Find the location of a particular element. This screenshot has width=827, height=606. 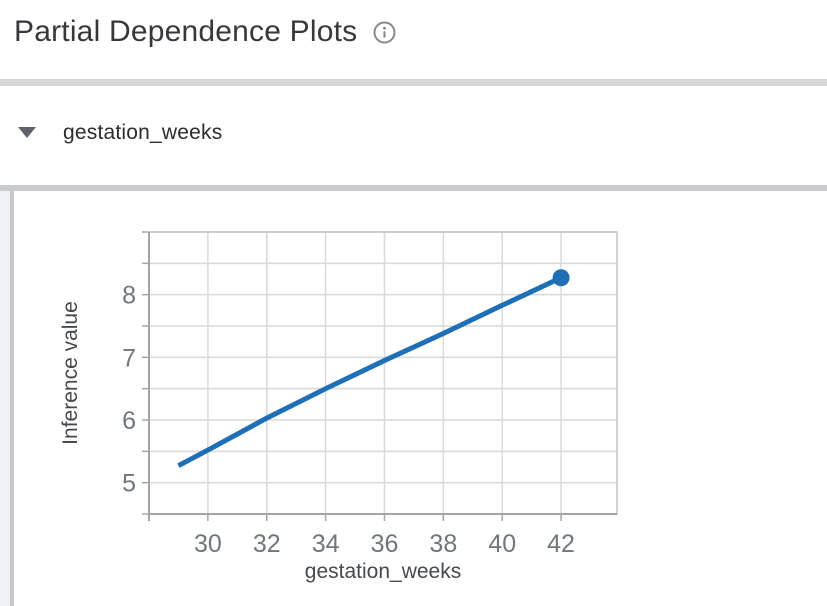

triangle-down-icon is located at coordinates (27, 132).